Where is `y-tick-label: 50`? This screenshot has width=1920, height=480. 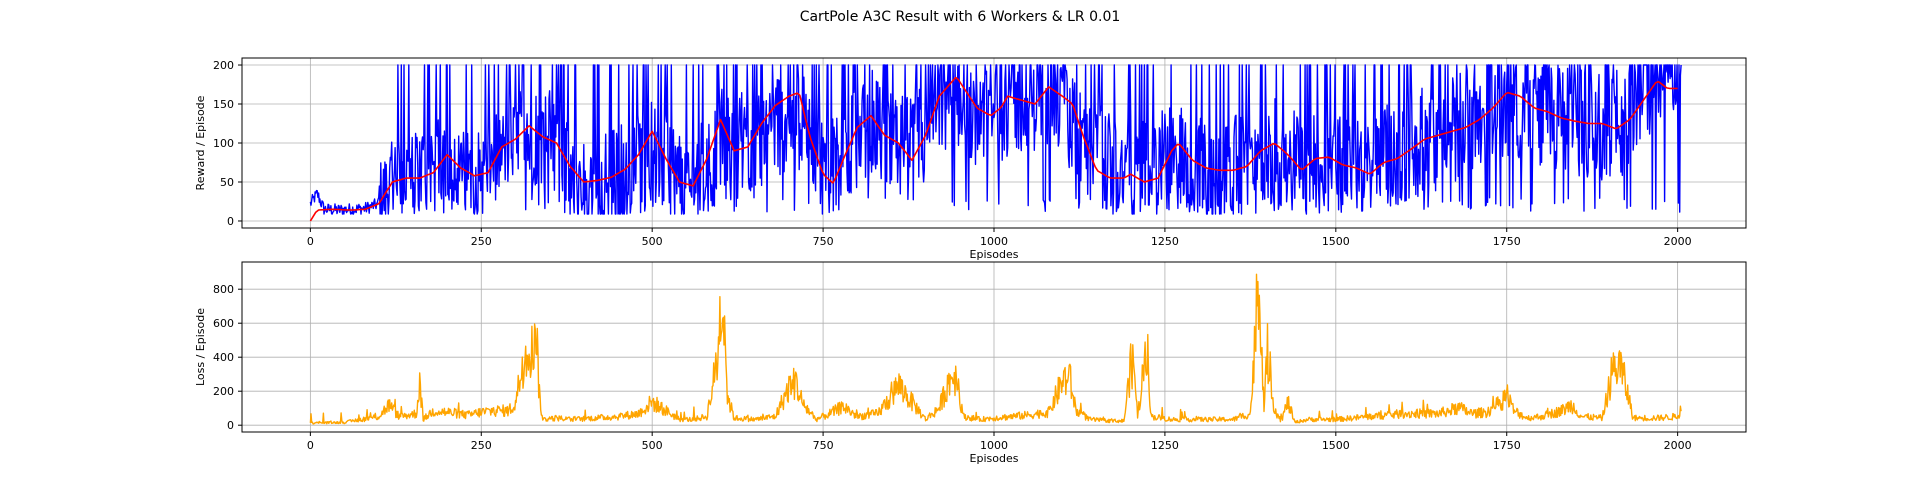 y-tick-label: 50 is located at coordinates (227, 182).